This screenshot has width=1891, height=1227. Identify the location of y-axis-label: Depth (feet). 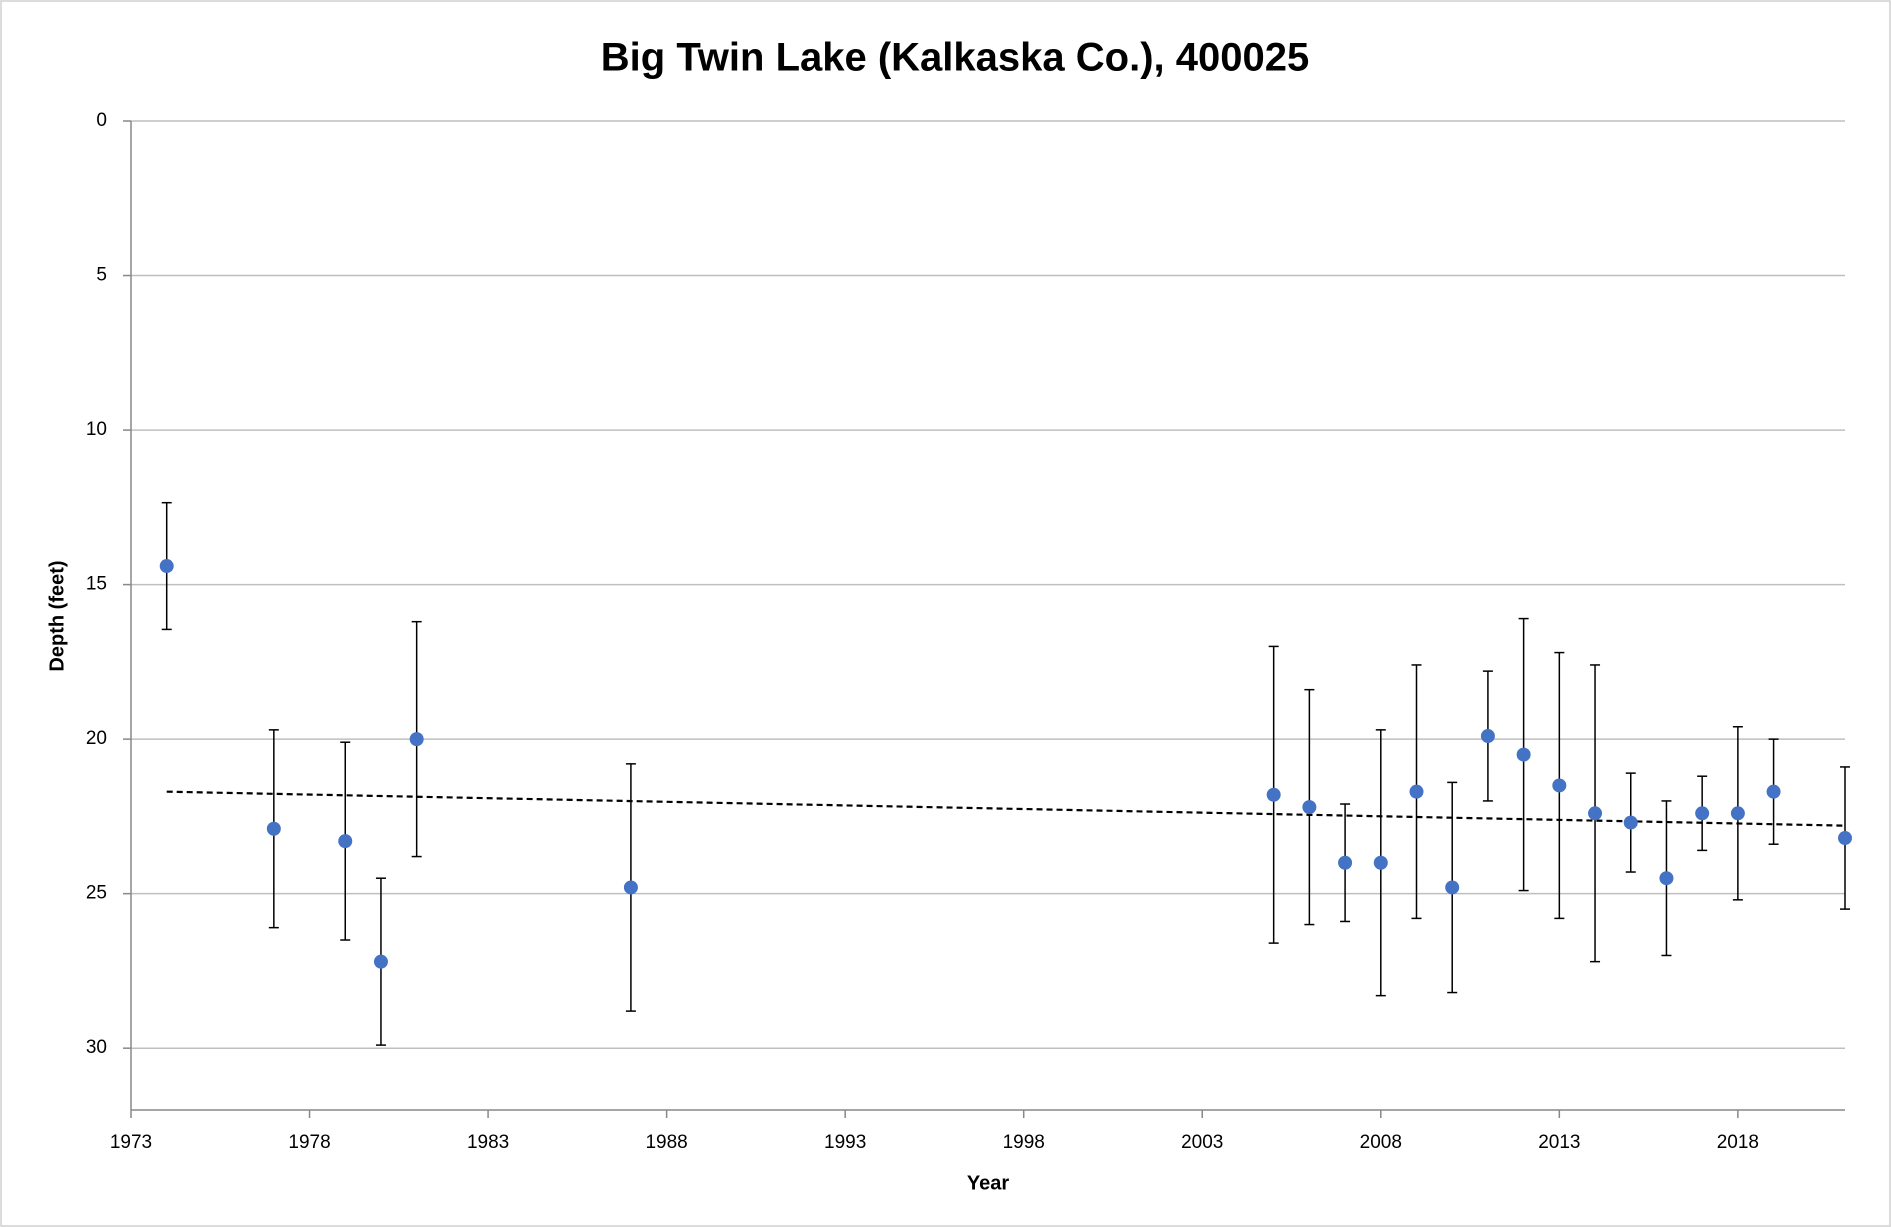
(57, 615).